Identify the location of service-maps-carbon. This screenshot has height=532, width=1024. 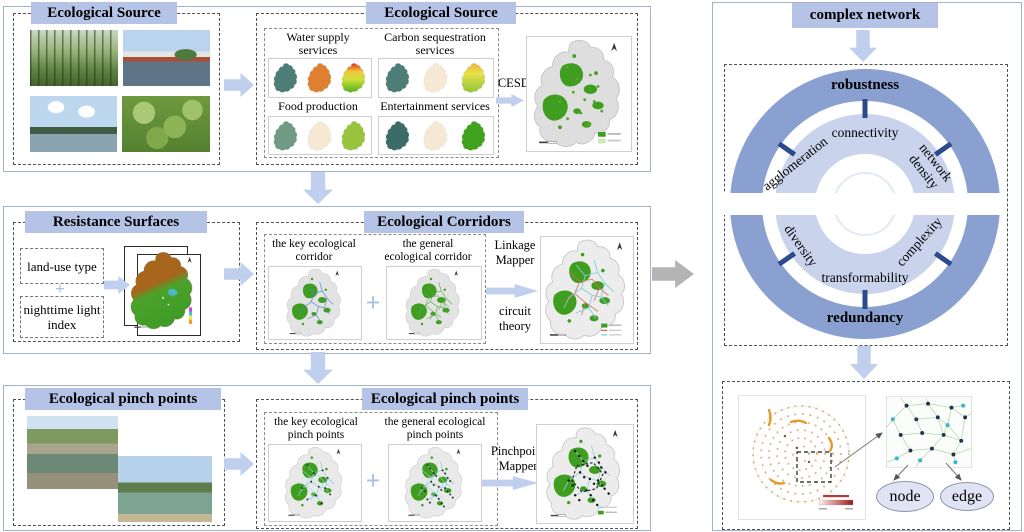
(436, 78).